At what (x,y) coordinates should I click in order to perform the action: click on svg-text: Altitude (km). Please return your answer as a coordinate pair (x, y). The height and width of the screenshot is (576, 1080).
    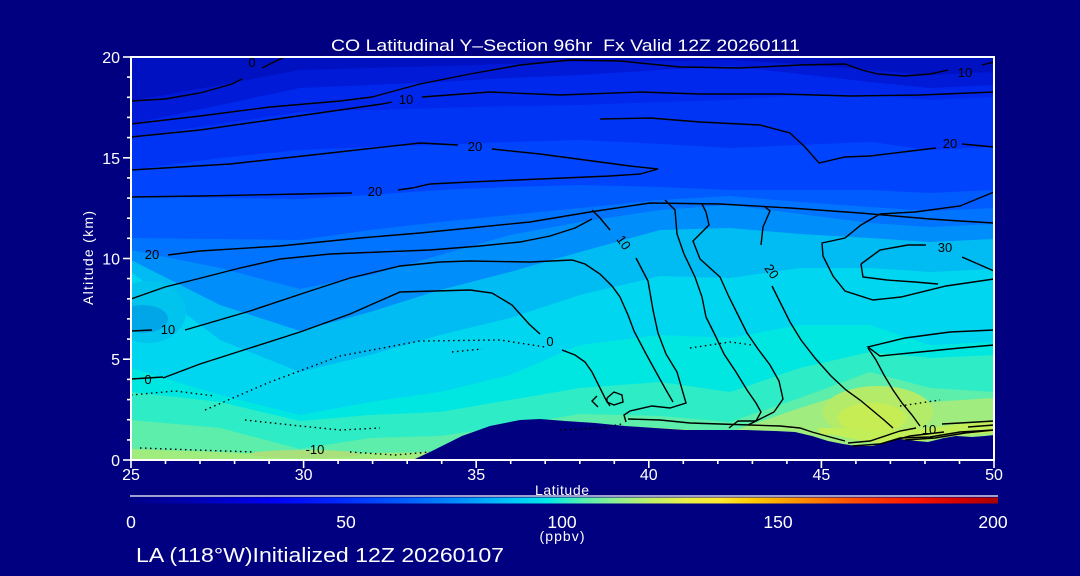
    Looking at the image, I should click on (88, 258).